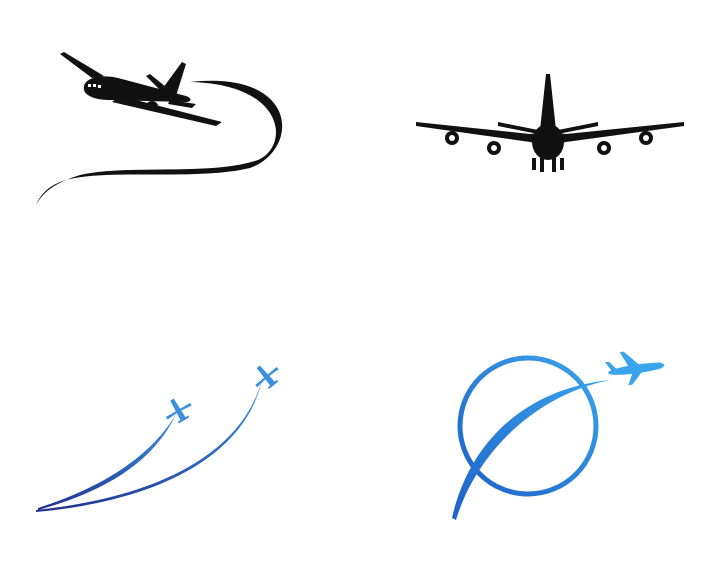 This screenshot has height=576, width=720. Describe the element at coordinates (558, 435) in the screenshot. I see `globe-airplane-orbit-icon` at that location.